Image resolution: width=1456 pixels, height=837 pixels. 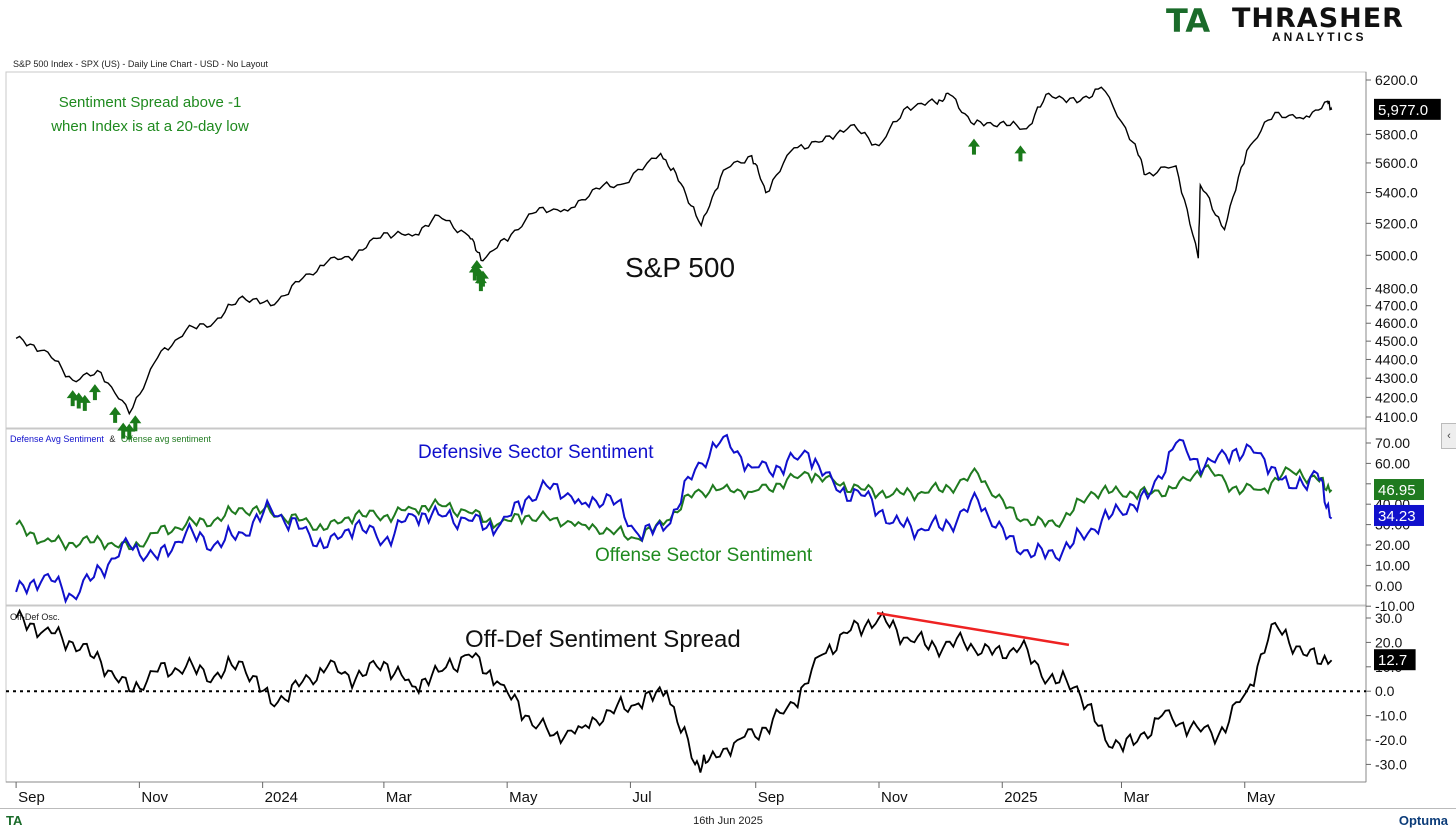 What do you see at coordinates (1388, 586) in the screenshot?
I see `sentiment-ytick-label: 0.00` at bounding box center [1388, 586].